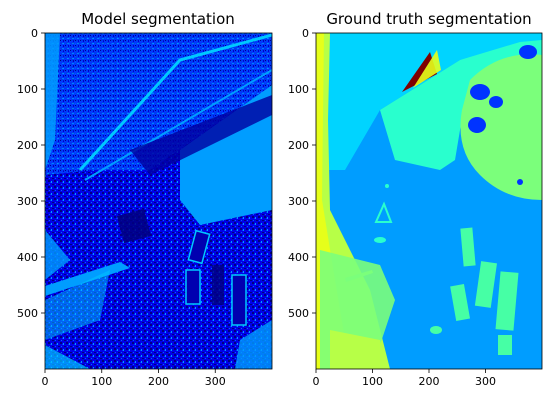  Describe the element at coordinates (158, 19) in the screenshot. I see `left-title: Model segmentation` at that location.